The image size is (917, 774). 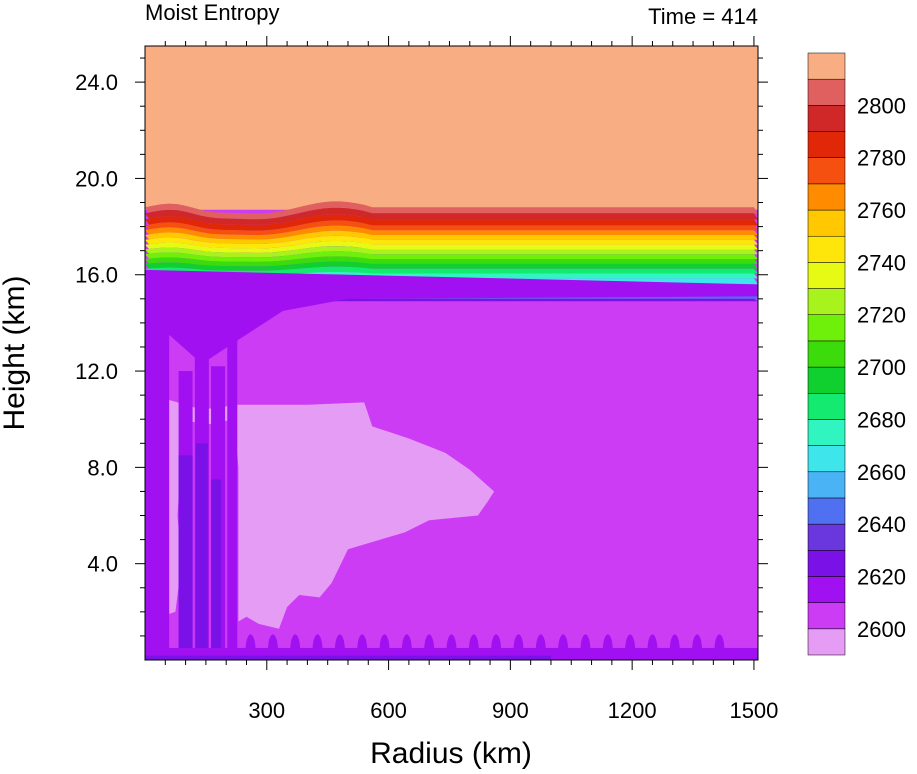 What do you see at coordinates (881, 629) in the screenshot?
I see `colorbar-tick-label: 2600` at bounding box center [881, 629].